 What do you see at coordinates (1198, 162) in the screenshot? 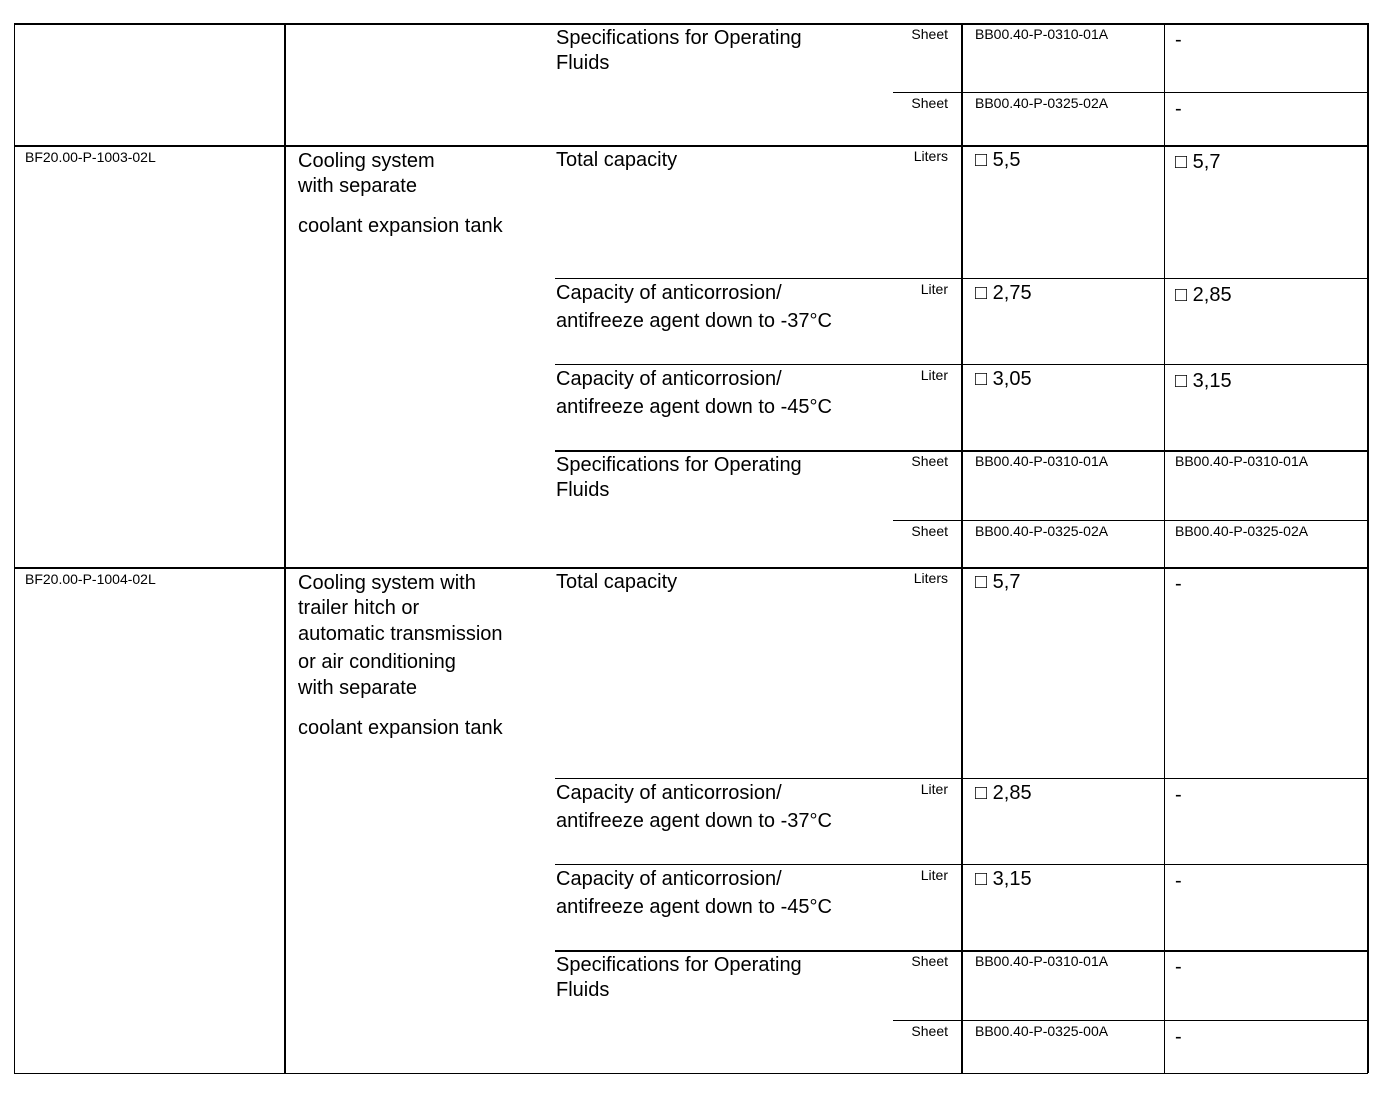
I see `value-column-2: □ 5,7` at bounding box center [1198, 162].